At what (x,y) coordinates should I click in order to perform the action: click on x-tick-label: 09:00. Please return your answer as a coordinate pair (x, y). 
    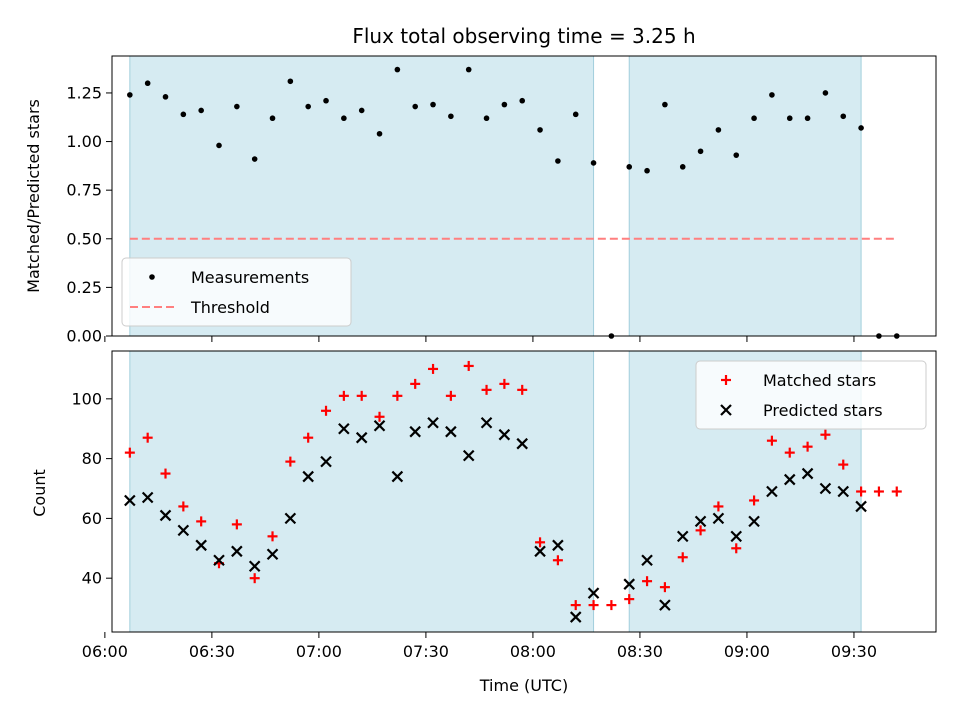
    Looking at the image, I should click on (747, 651).